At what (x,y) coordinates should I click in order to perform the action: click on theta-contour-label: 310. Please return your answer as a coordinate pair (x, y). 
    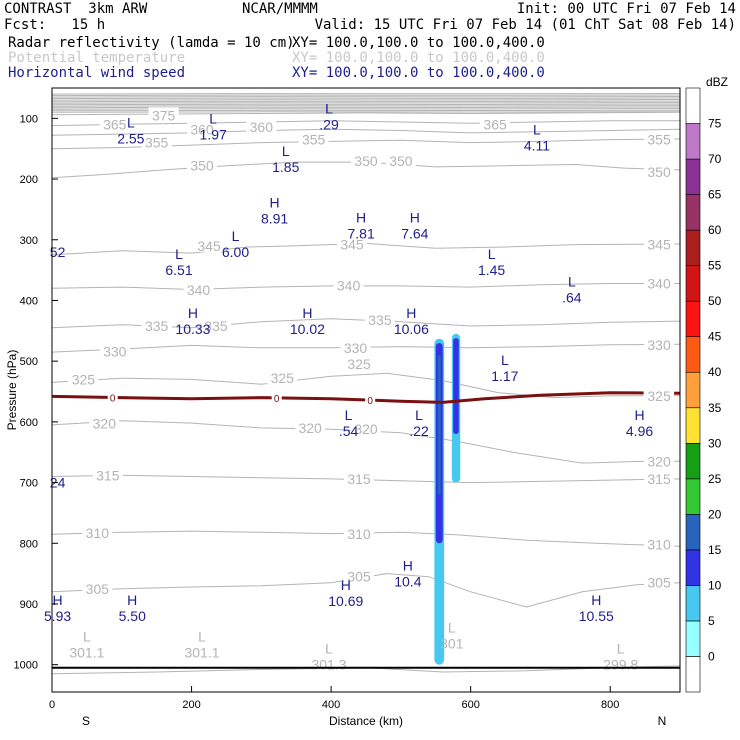
    Looking at the image, I should click on (98, 533).